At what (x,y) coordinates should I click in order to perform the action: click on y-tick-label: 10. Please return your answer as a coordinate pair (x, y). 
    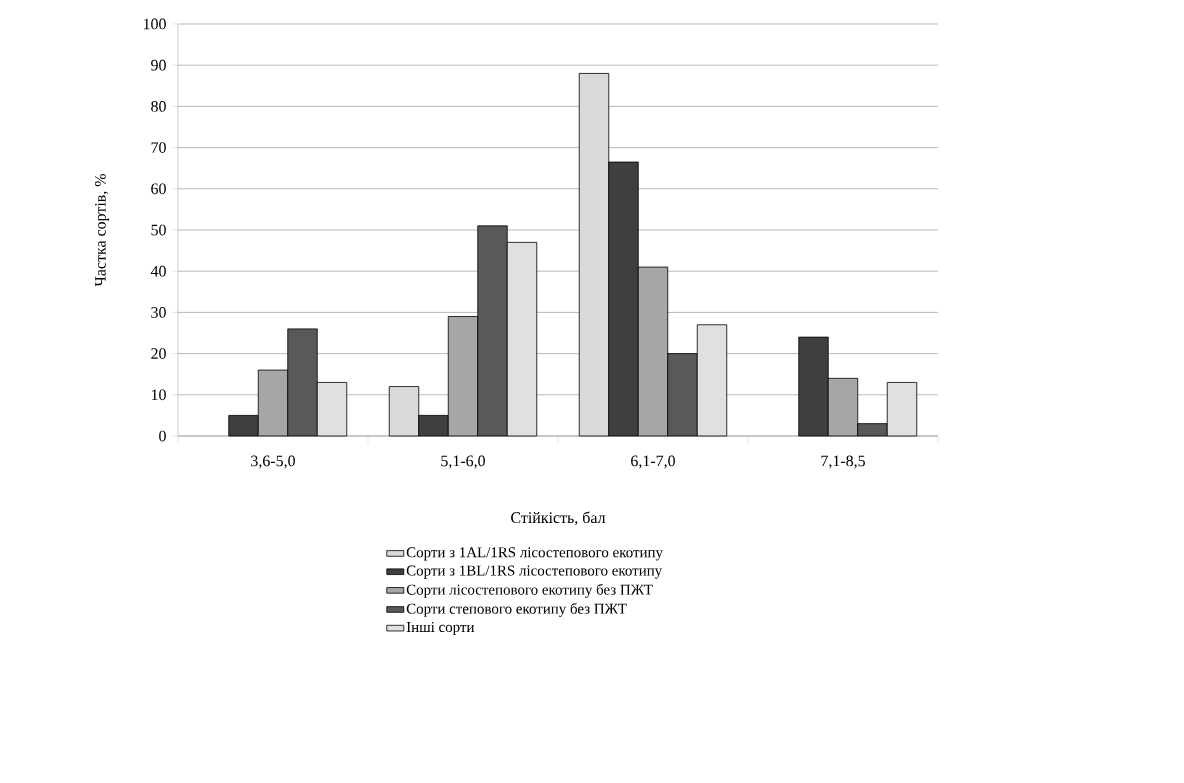
    Looking at the image, I should click on (158, 395).